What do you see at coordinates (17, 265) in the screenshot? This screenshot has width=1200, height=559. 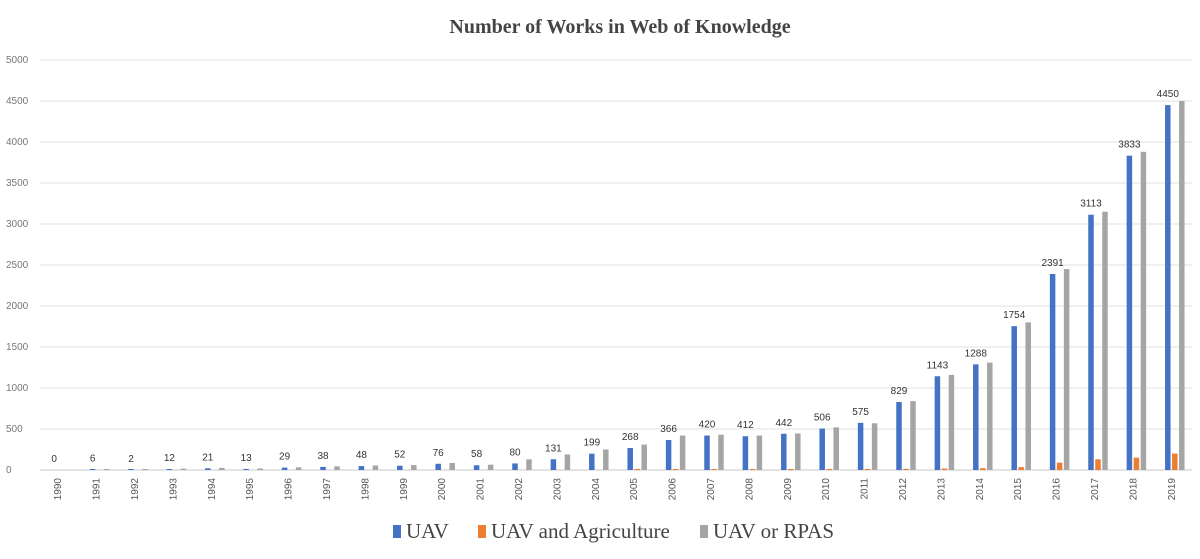 I see `y-tick-label: 2500` at bounding box center [17, 265].